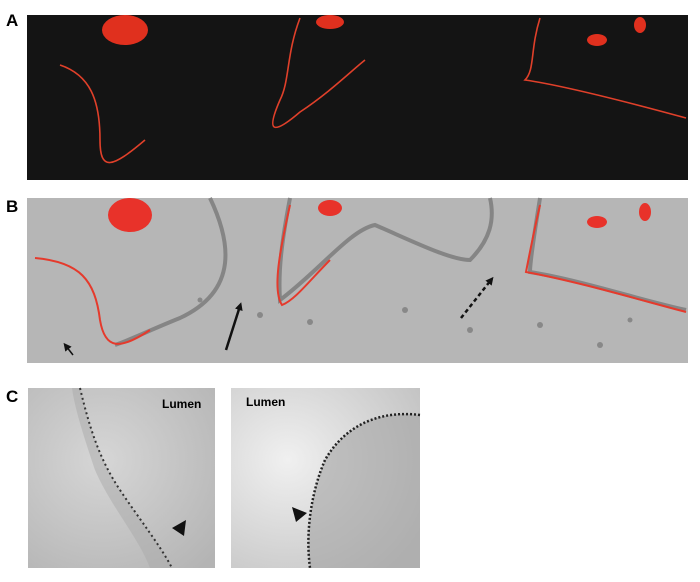  I want to click on cells, so click(415, 322).